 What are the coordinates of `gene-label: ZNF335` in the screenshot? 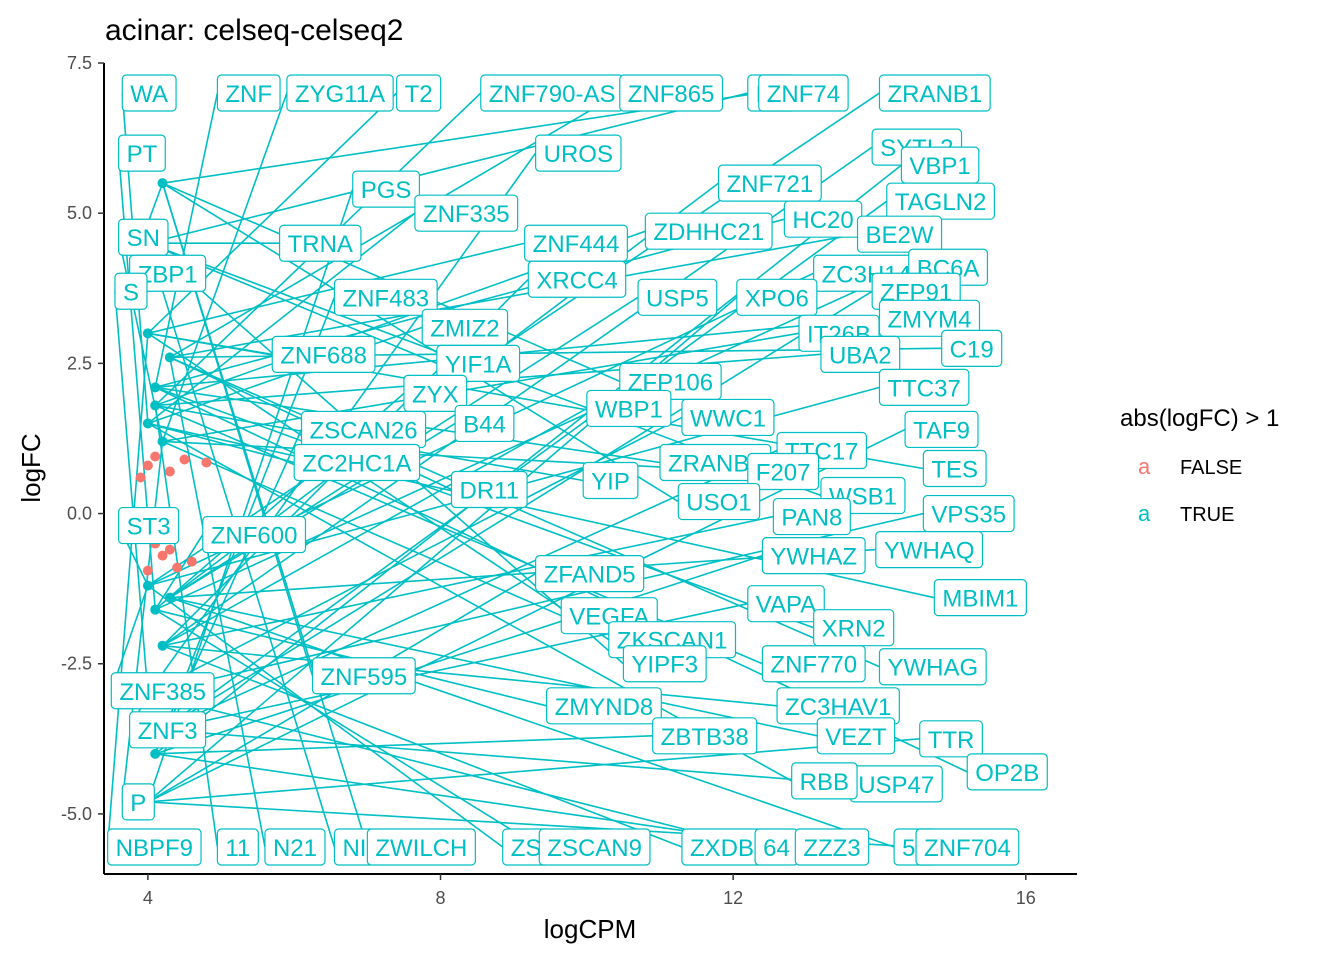 It's located at (466, 213).